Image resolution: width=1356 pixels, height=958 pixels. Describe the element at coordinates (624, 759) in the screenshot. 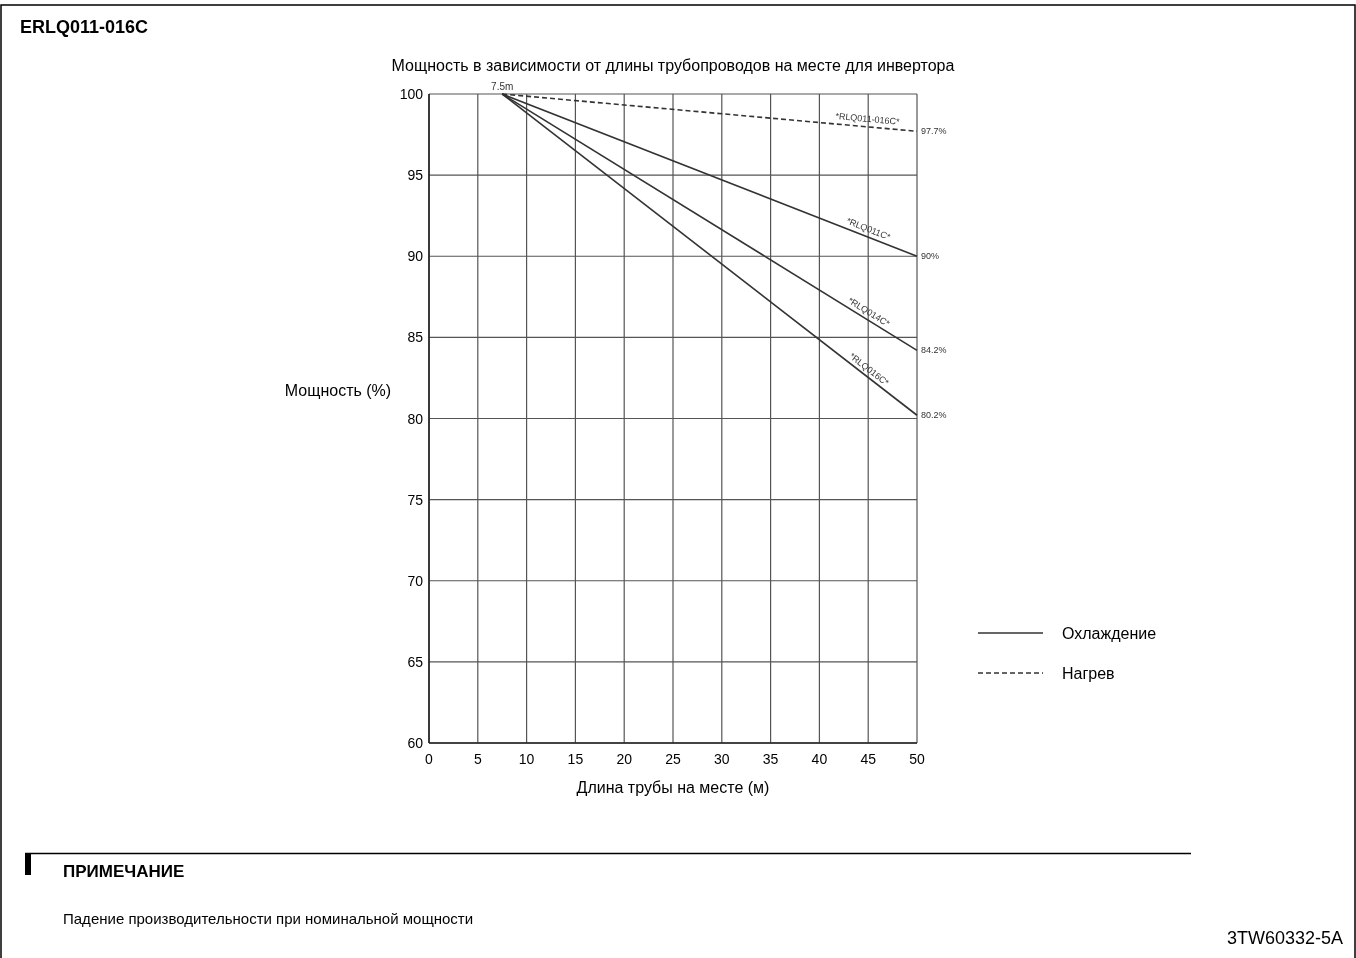

I see `x-tick-label: 20` at that location.